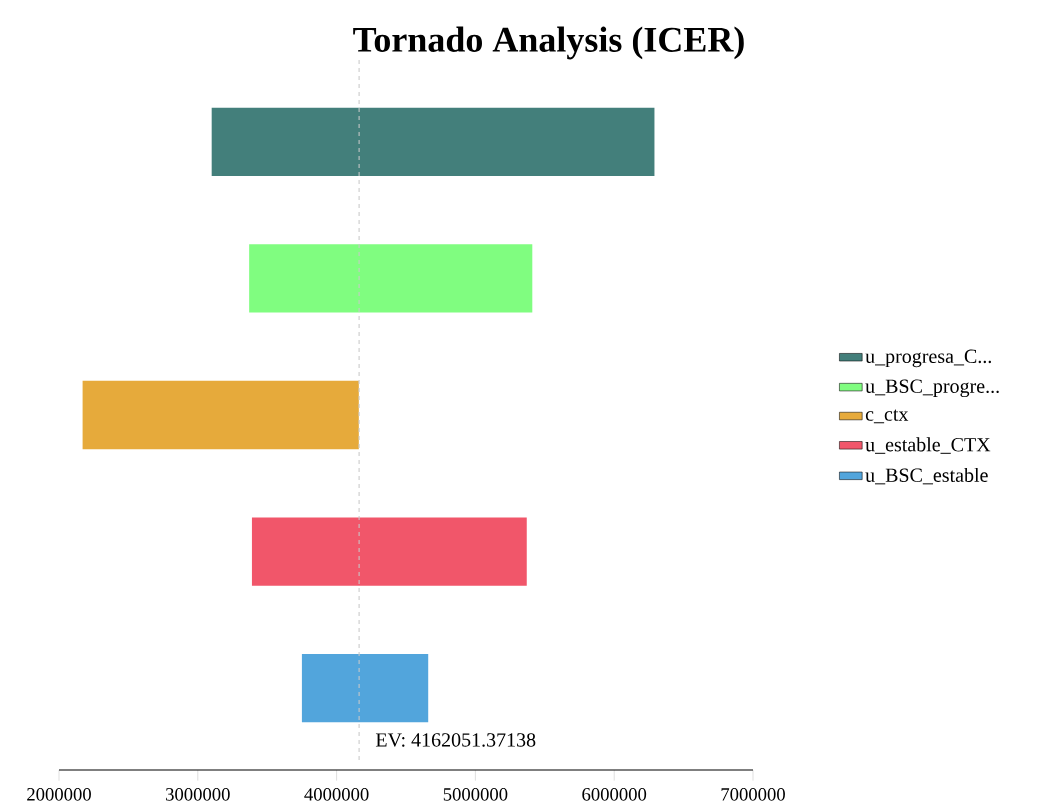 This screenshot has width=1062, height=811. I want to click on legend-label: u_estable_CTX, so click(928, 445).